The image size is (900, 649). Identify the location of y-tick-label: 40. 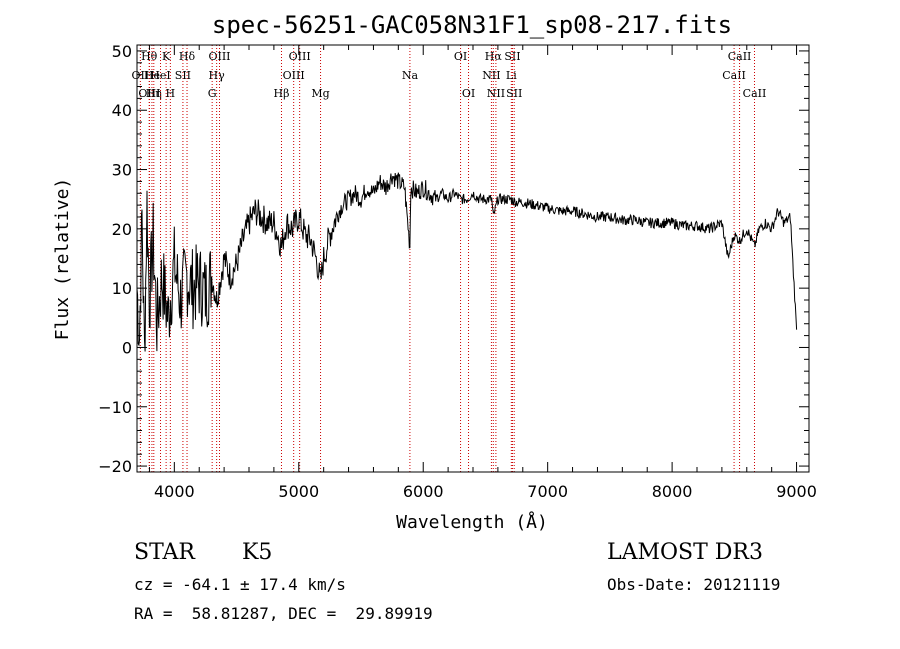
(122, 110).